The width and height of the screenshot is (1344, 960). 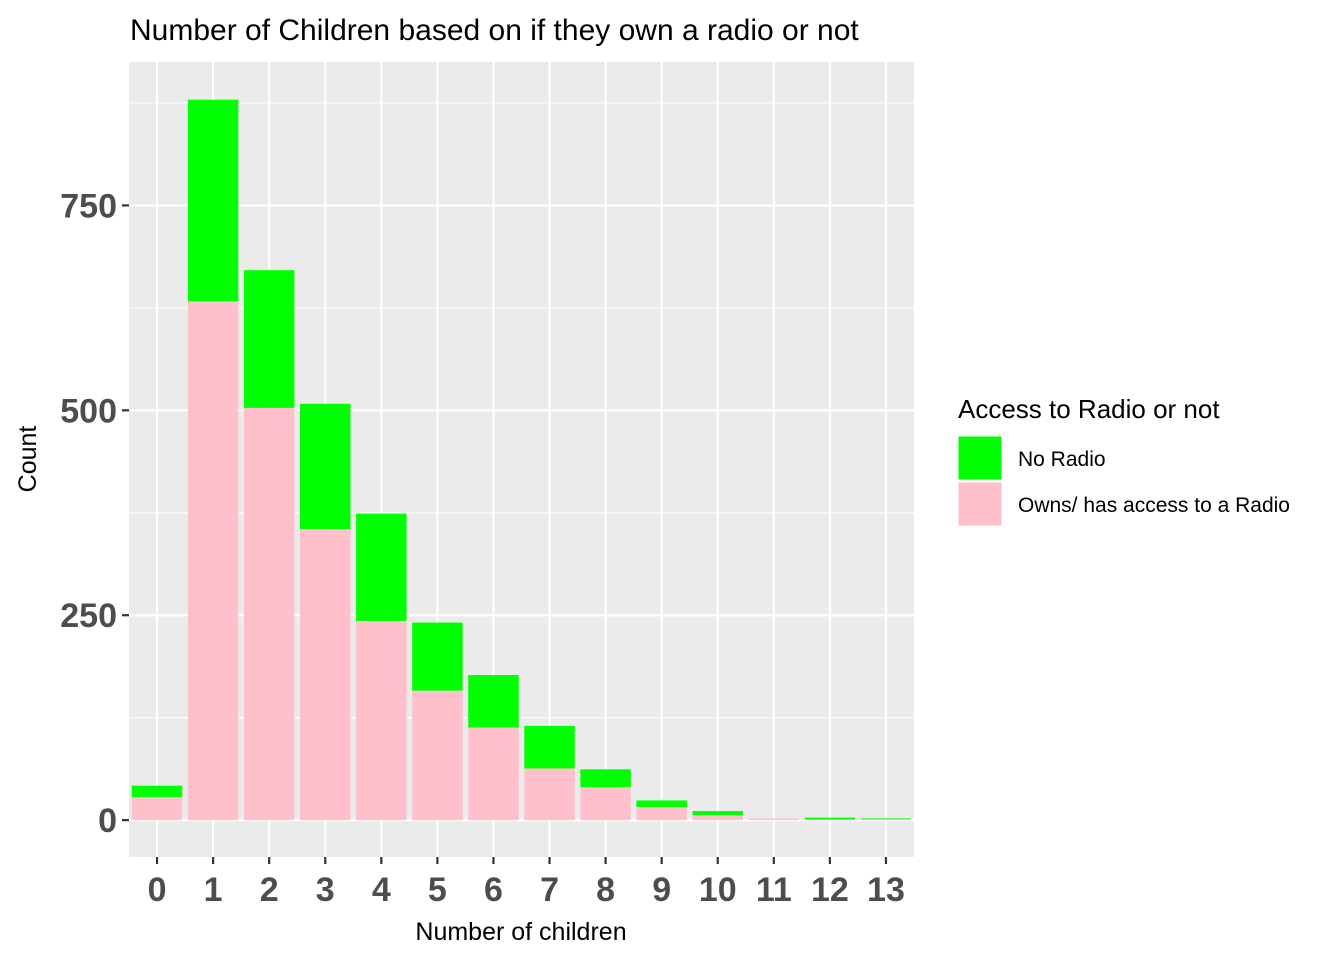 What do you see at coordinates (520, 932) in the screenshot?
I see `x-axis-title: Number of children` at bounding box center [520, 932].